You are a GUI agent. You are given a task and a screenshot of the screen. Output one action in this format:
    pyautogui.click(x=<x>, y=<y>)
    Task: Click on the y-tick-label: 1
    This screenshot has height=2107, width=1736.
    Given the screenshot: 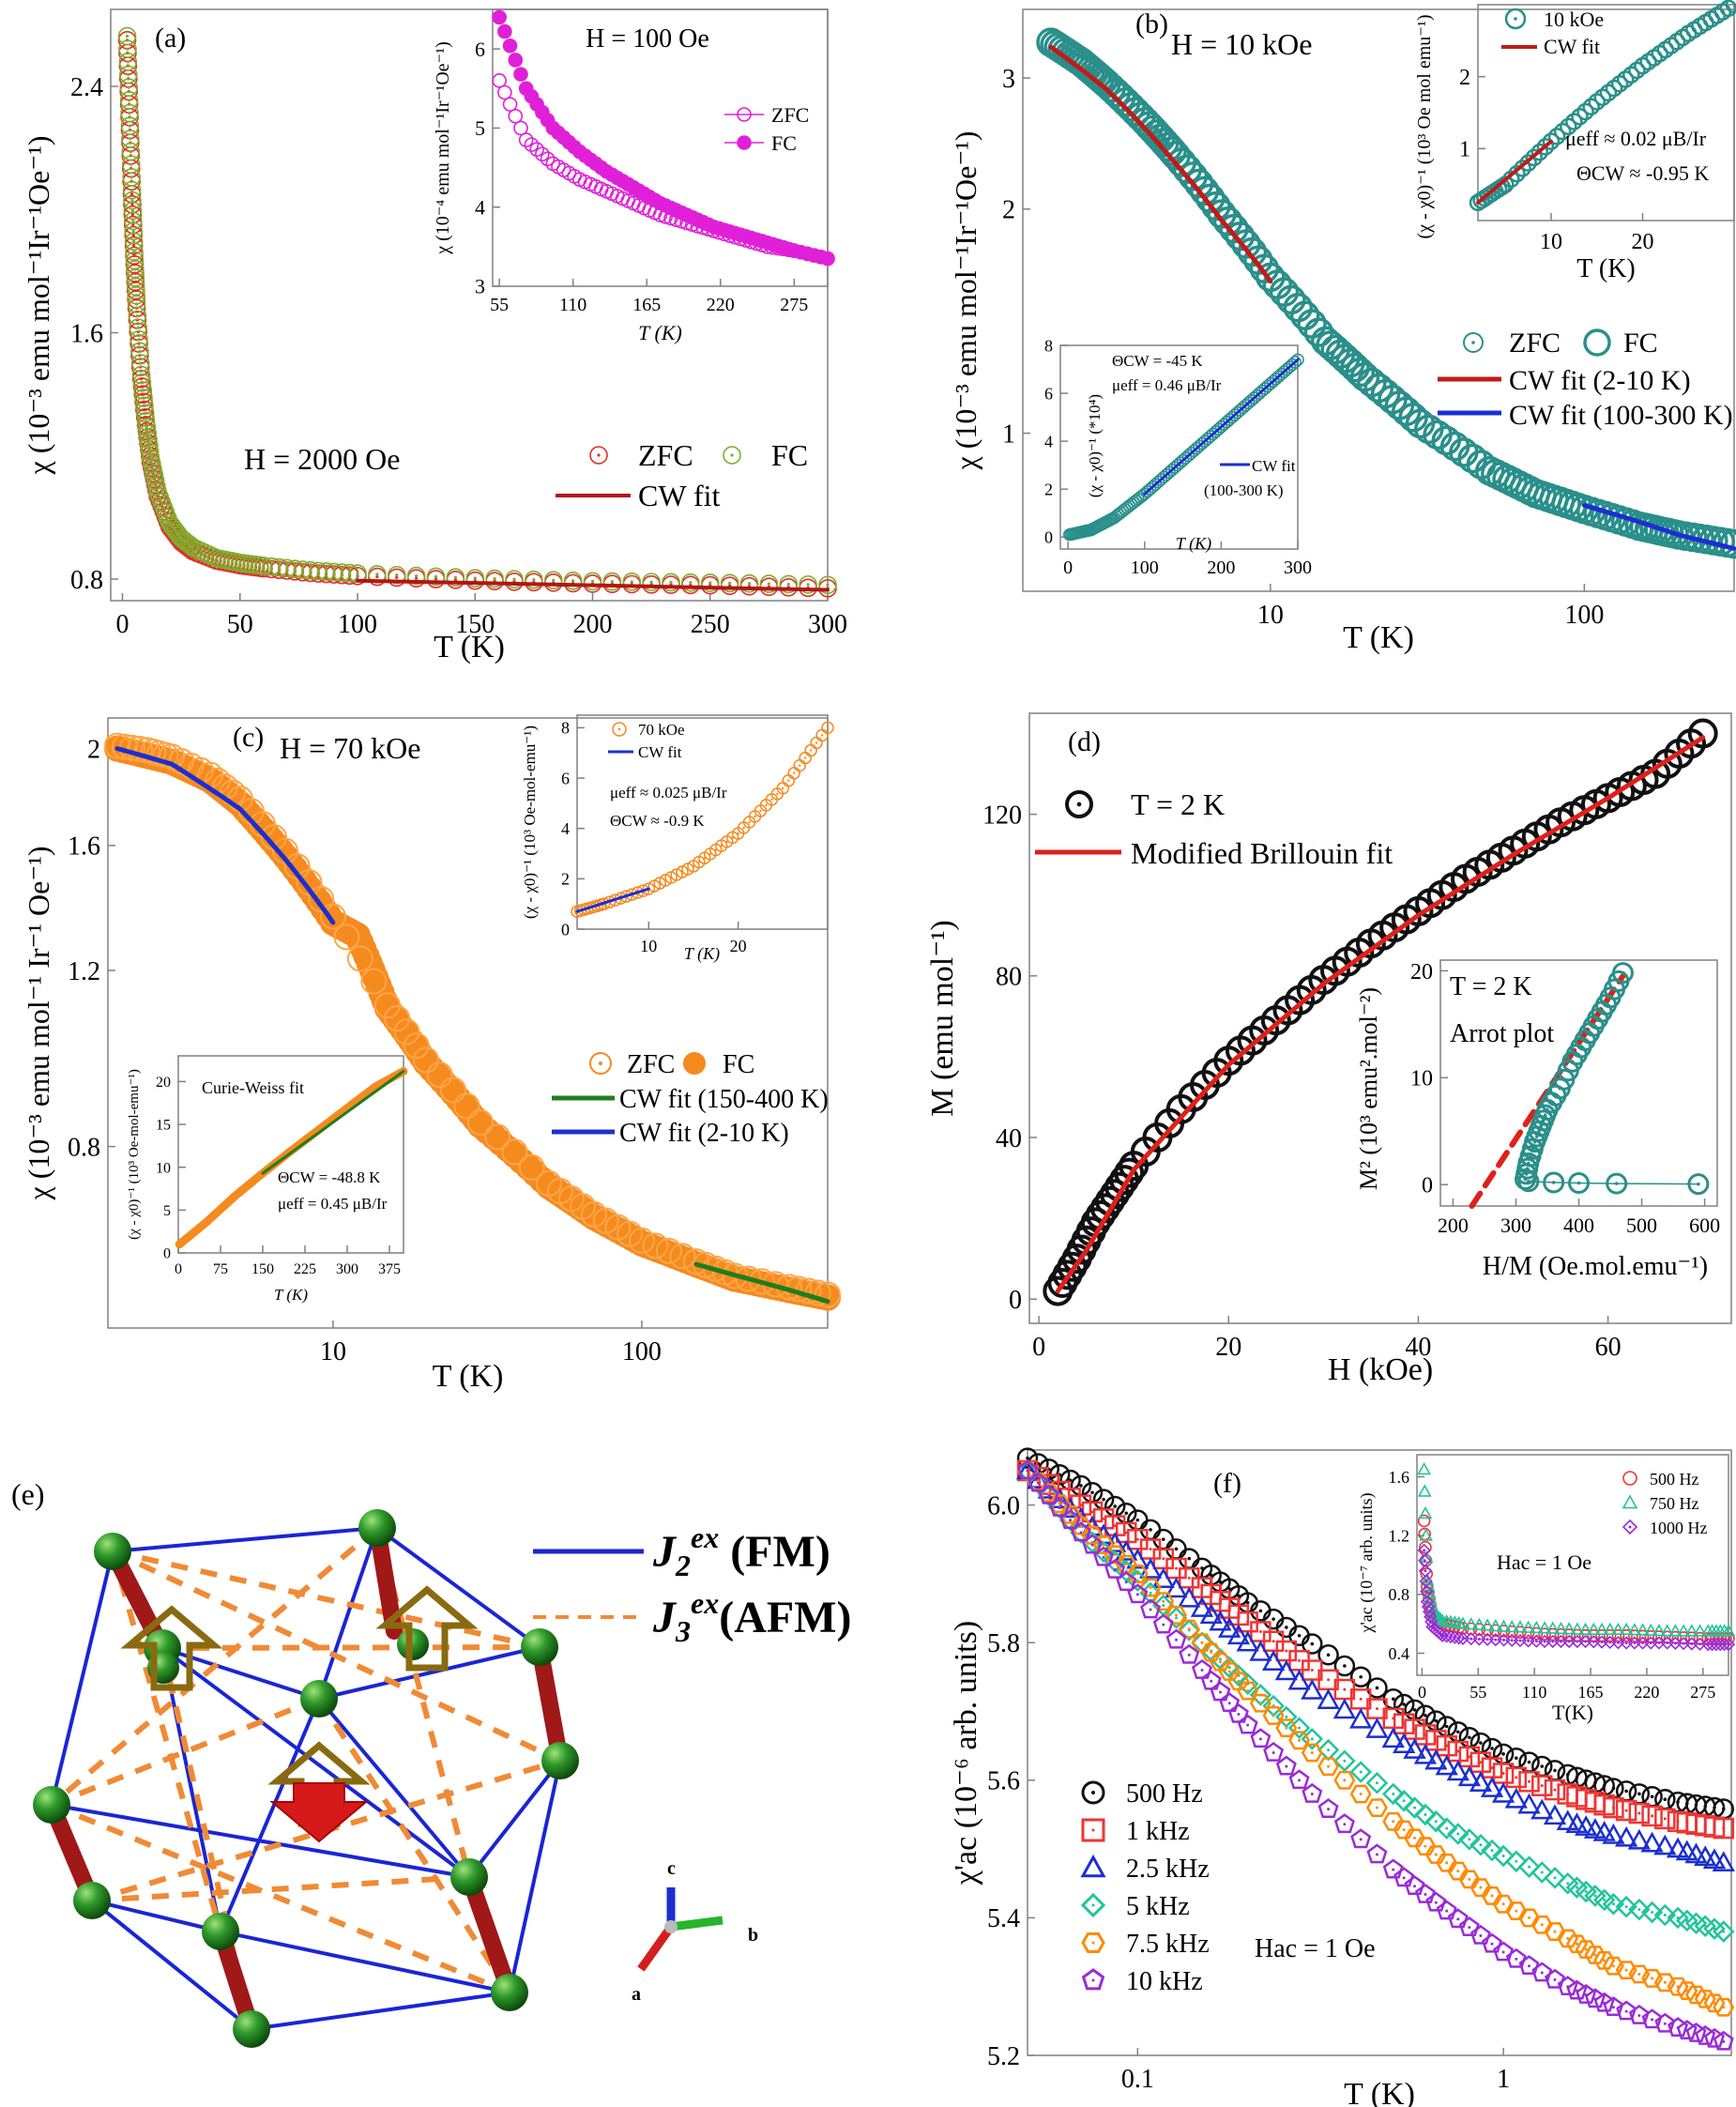 What is the action you would take?
    pyautogui.click(x=1008, y=434)
    